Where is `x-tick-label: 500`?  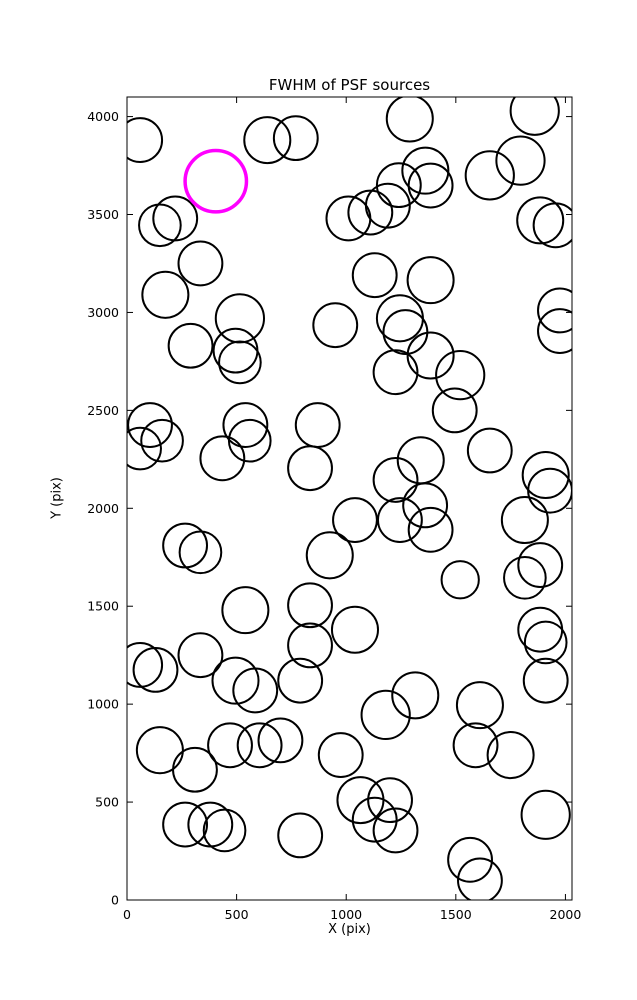 x-tick-label: 500 is located at coordinates (237, 914).